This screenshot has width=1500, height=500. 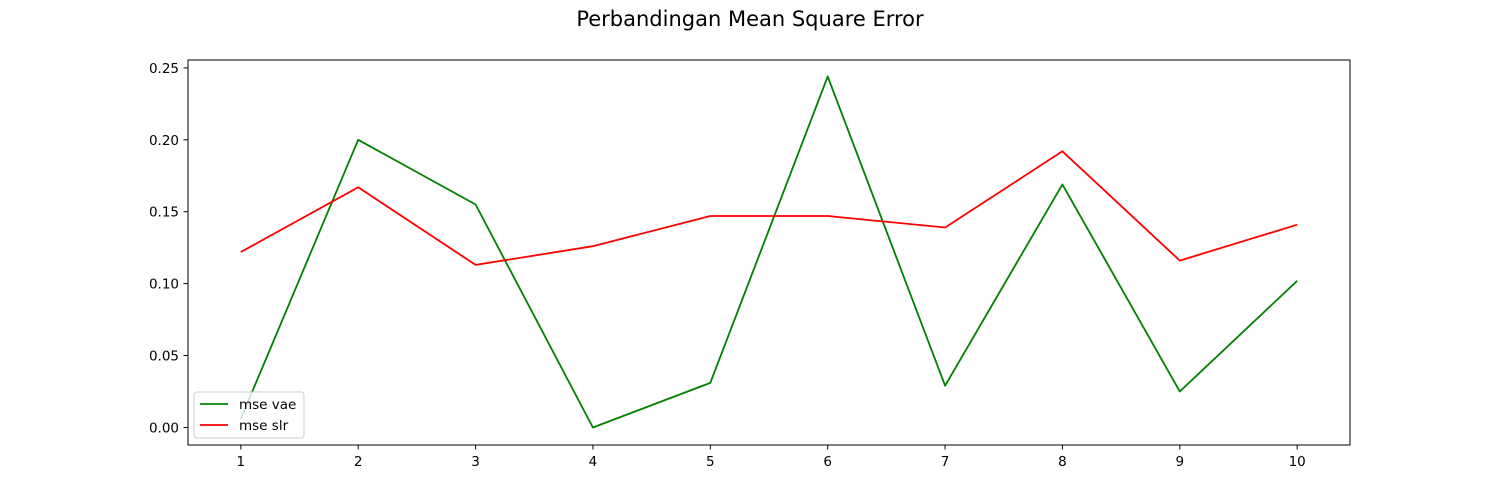 What do you see at coordinates (1180, 462) in the screenshot?
I see `x-tick-label: 9` at bounding box center [1180, 462].